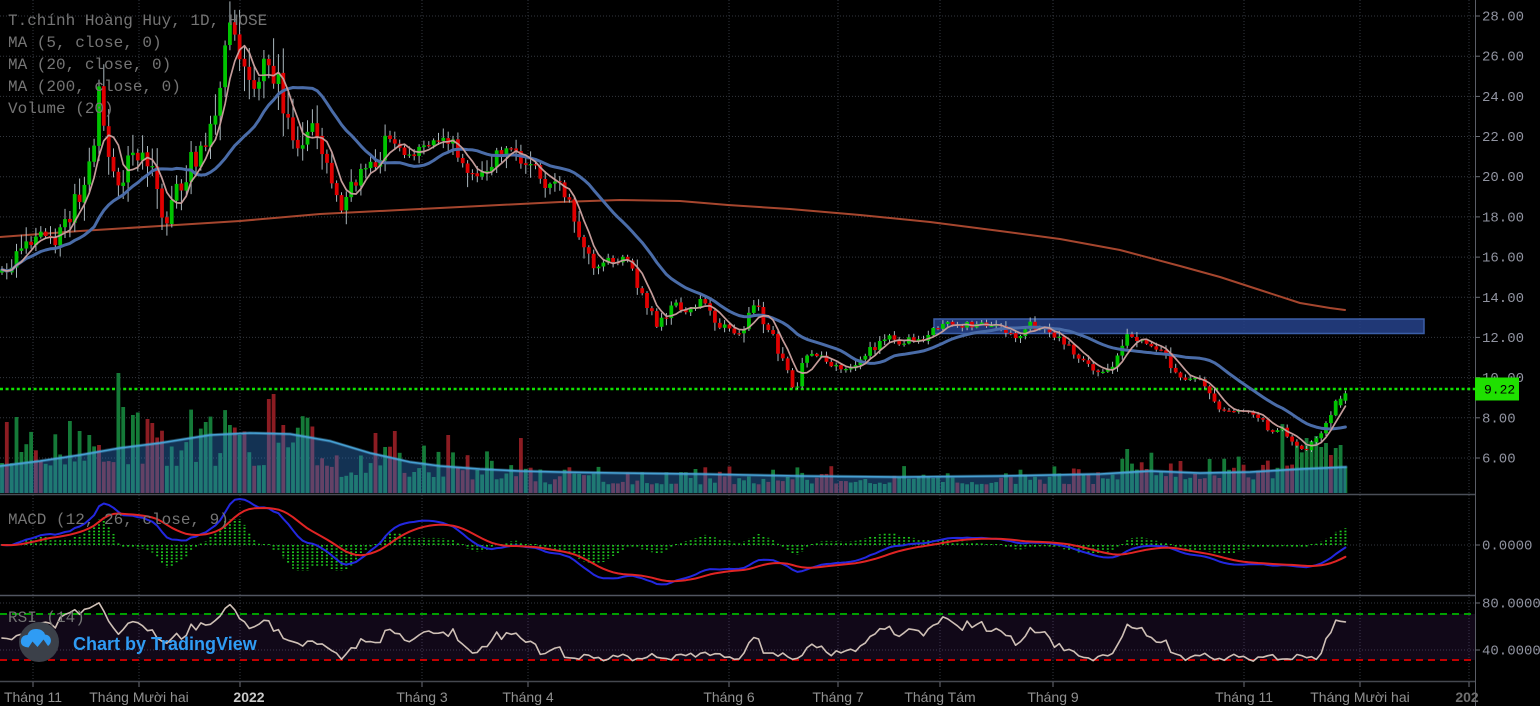 This screenshot has height=706, width=1540. Describe the element at coordinates (1503, 339) in the screenshot. I see `svg-text: 12.00` at that location.